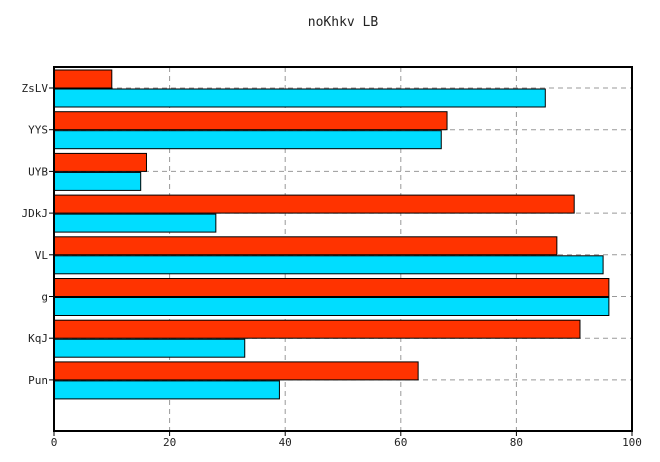 The image size is (660, 462). Describe the element at coordinates (35, 88) in the screenshot. I see `y-tick-label: ZsLV` at that location.